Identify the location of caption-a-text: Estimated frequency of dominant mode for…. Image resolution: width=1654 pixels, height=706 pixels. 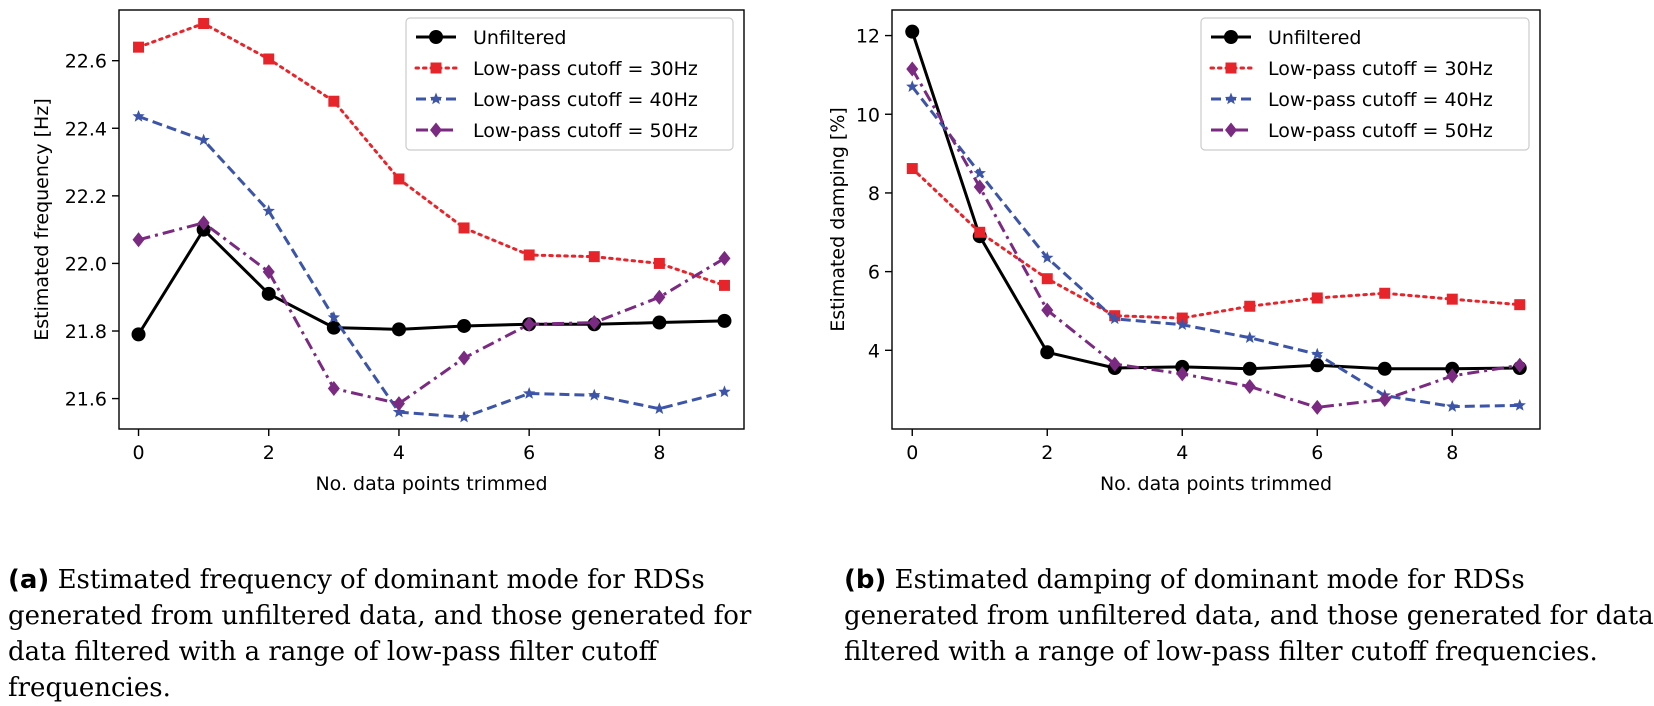
(380, 634).